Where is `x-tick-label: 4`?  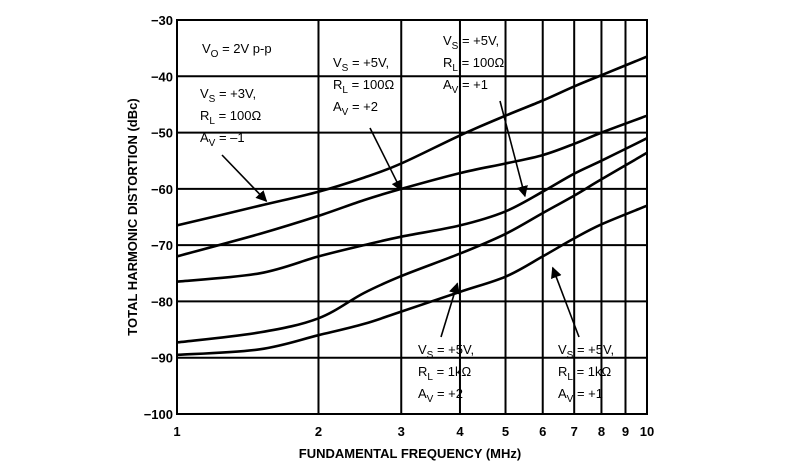 x-tick-label: 4 is located at coordinates (460, 431).